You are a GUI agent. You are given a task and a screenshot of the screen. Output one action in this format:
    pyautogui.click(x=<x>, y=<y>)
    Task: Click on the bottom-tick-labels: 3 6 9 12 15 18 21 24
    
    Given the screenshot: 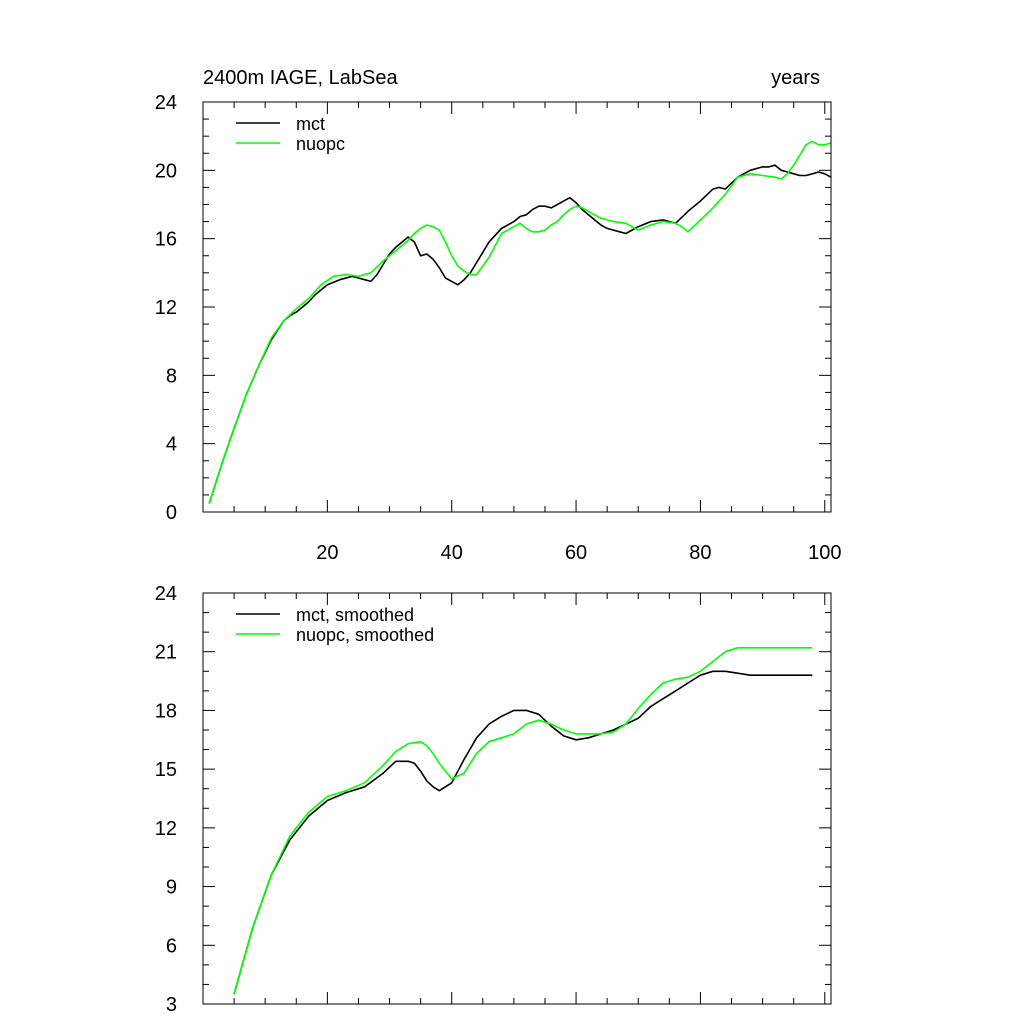 What is the action you would take?
    pyautogui.click(x=166, y=799)
    